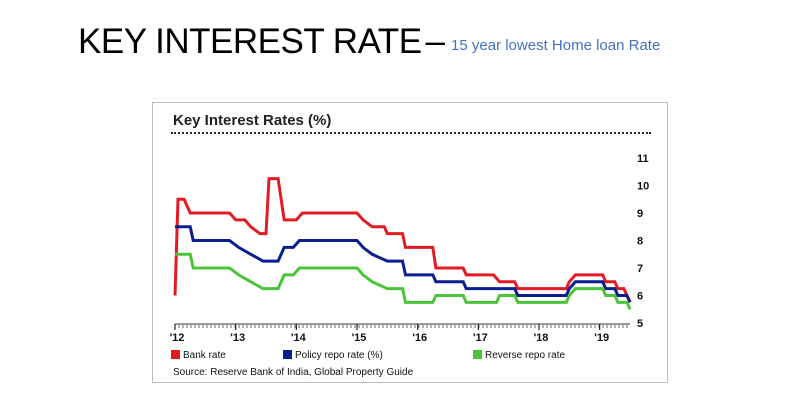  I want to click on y-tick-label: 6, so click(640, 297).